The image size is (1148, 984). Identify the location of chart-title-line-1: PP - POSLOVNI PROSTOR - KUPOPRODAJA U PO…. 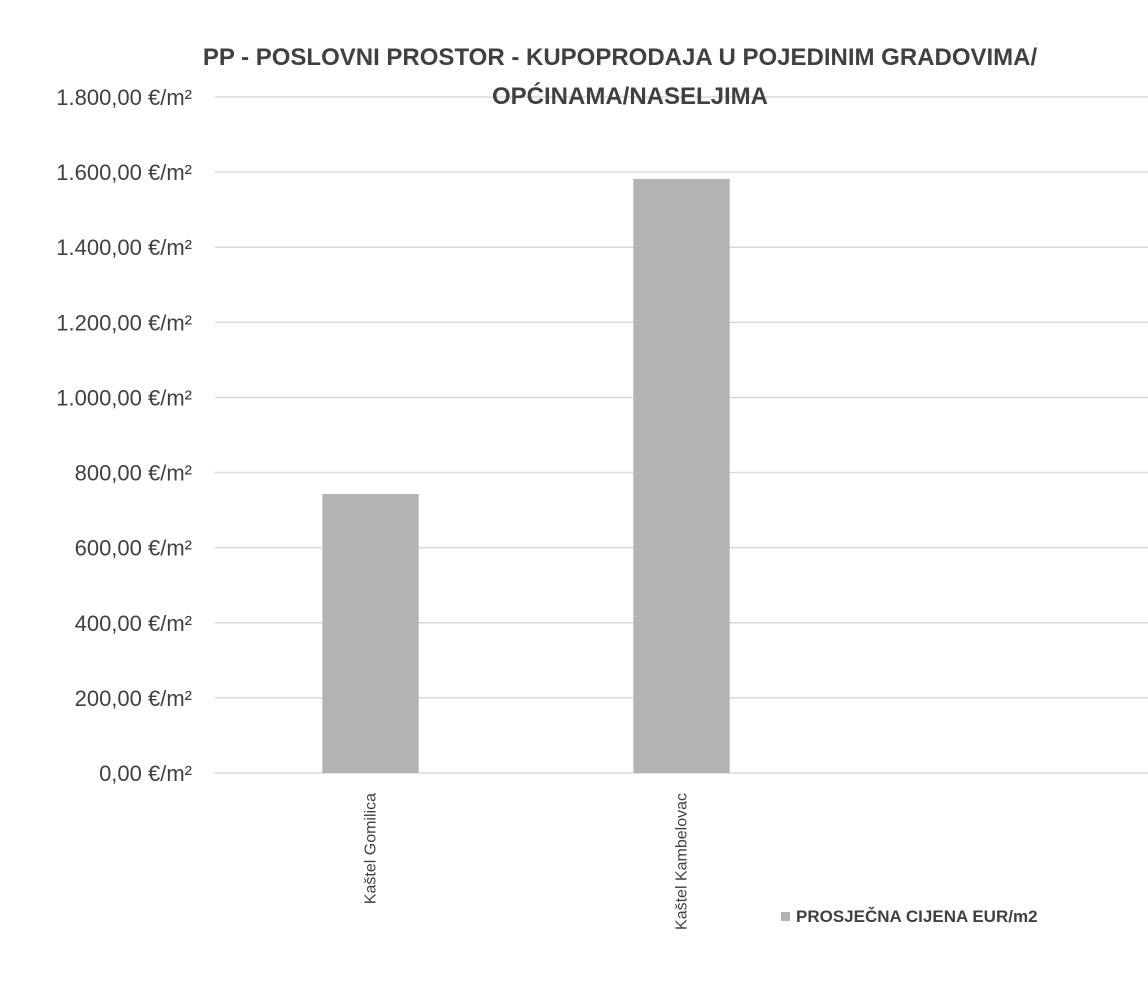
(620, 57).